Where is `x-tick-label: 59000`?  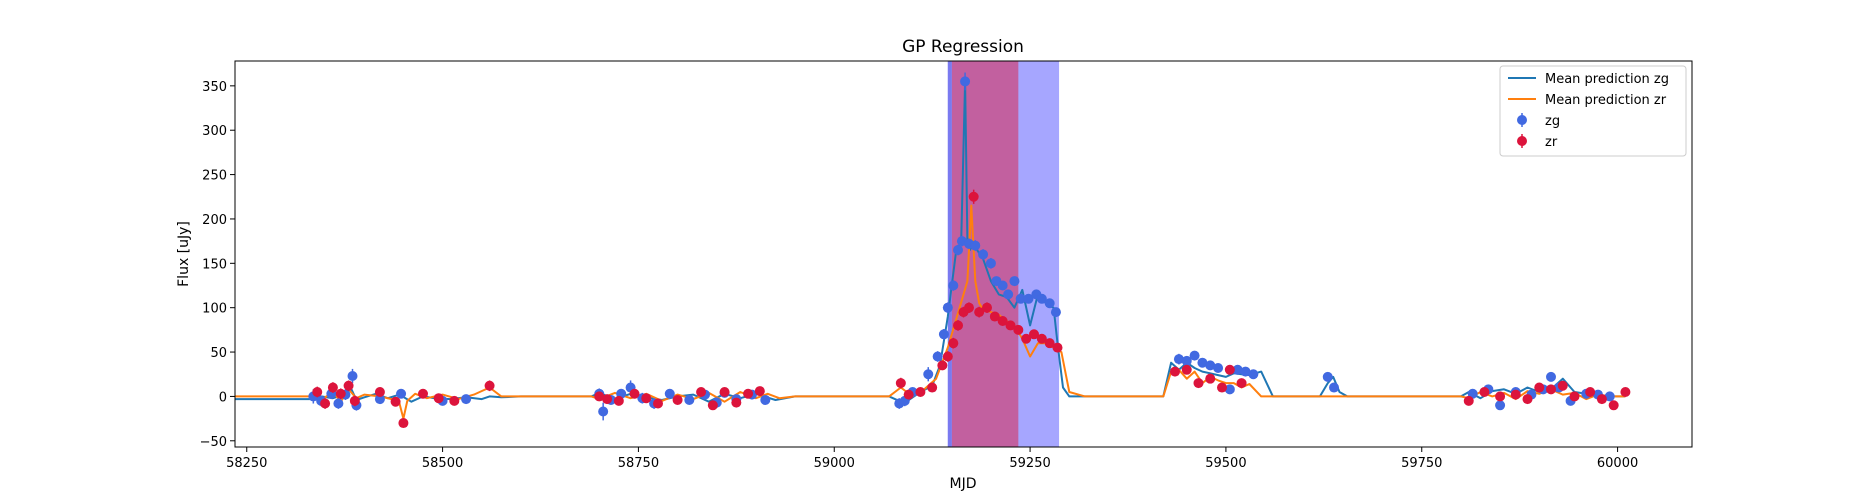 x-tick-label: 59000 is located at coordinates (834, 463).